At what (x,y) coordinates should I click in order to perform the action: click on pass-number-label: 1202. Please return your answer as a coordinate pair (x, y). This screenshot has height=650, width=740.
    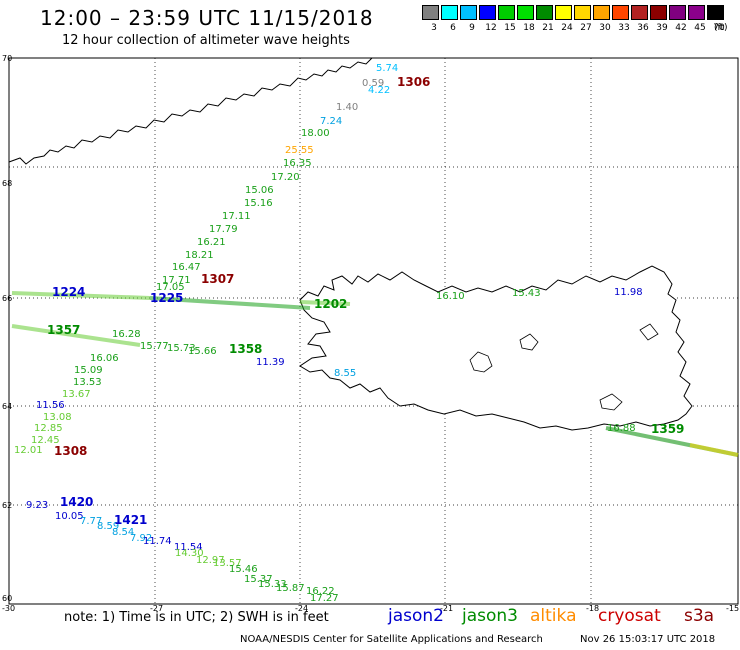
    Looking at the image, I should click on (330, 304).